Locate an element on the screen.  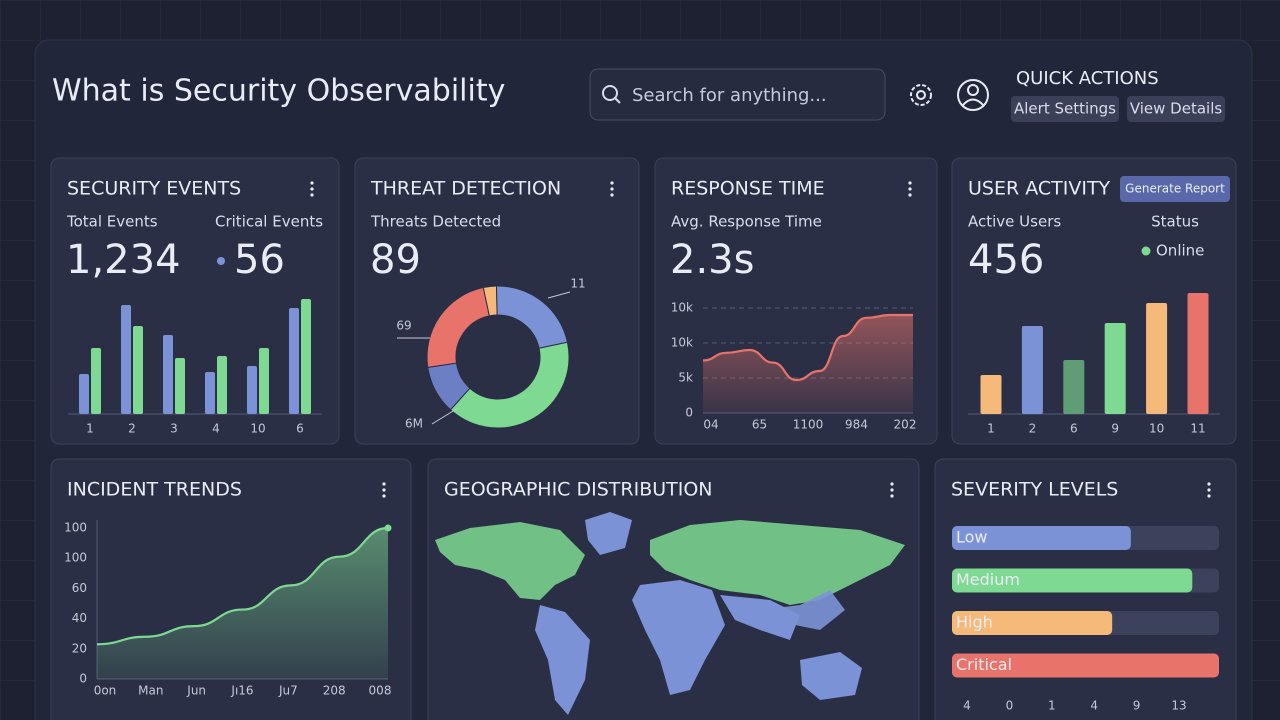
card-title: SEVERITY LEVELS is located at coordinates (1034, 490).